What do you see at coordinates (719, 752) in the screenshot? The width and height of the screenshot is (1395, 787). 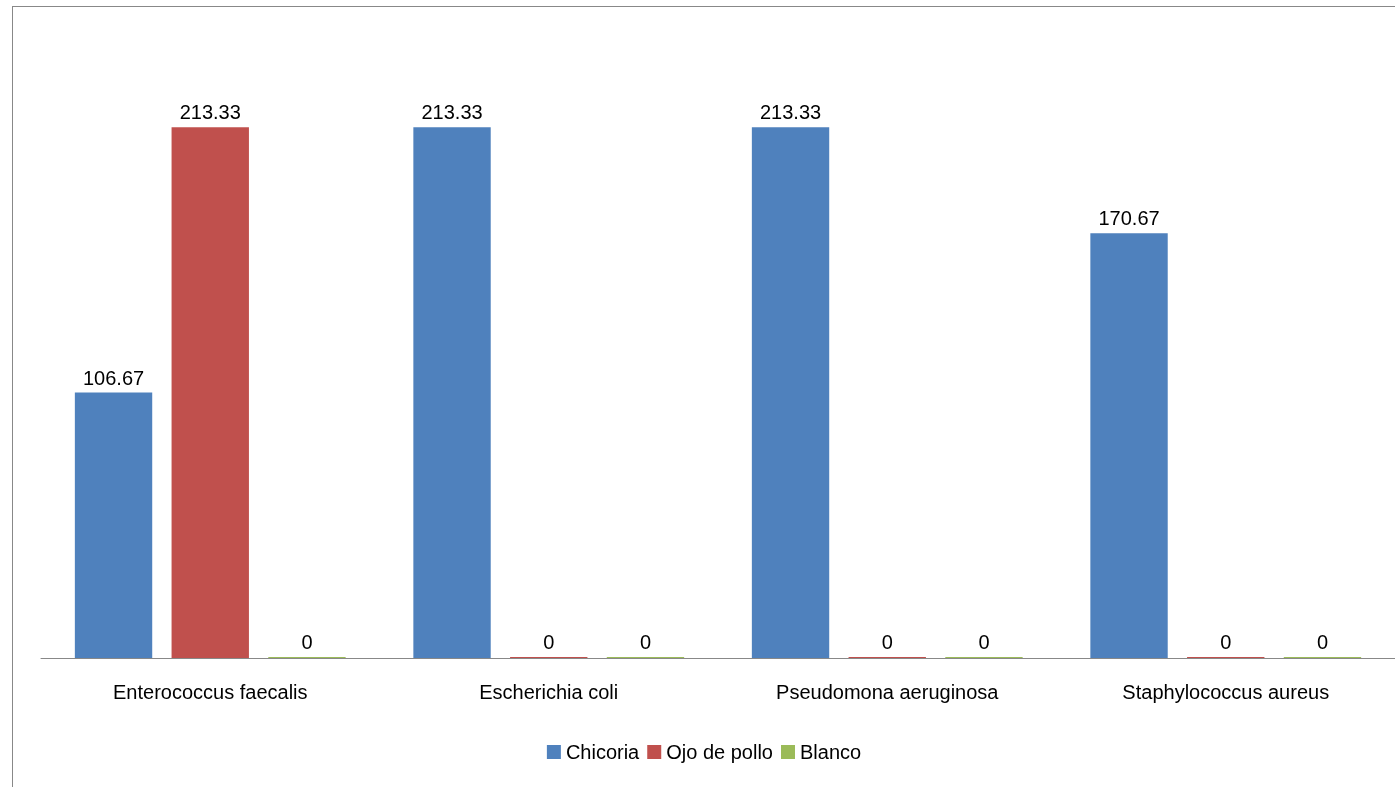 I see `legend-label: Ojo de pollo` at bounding box center [719, 752].